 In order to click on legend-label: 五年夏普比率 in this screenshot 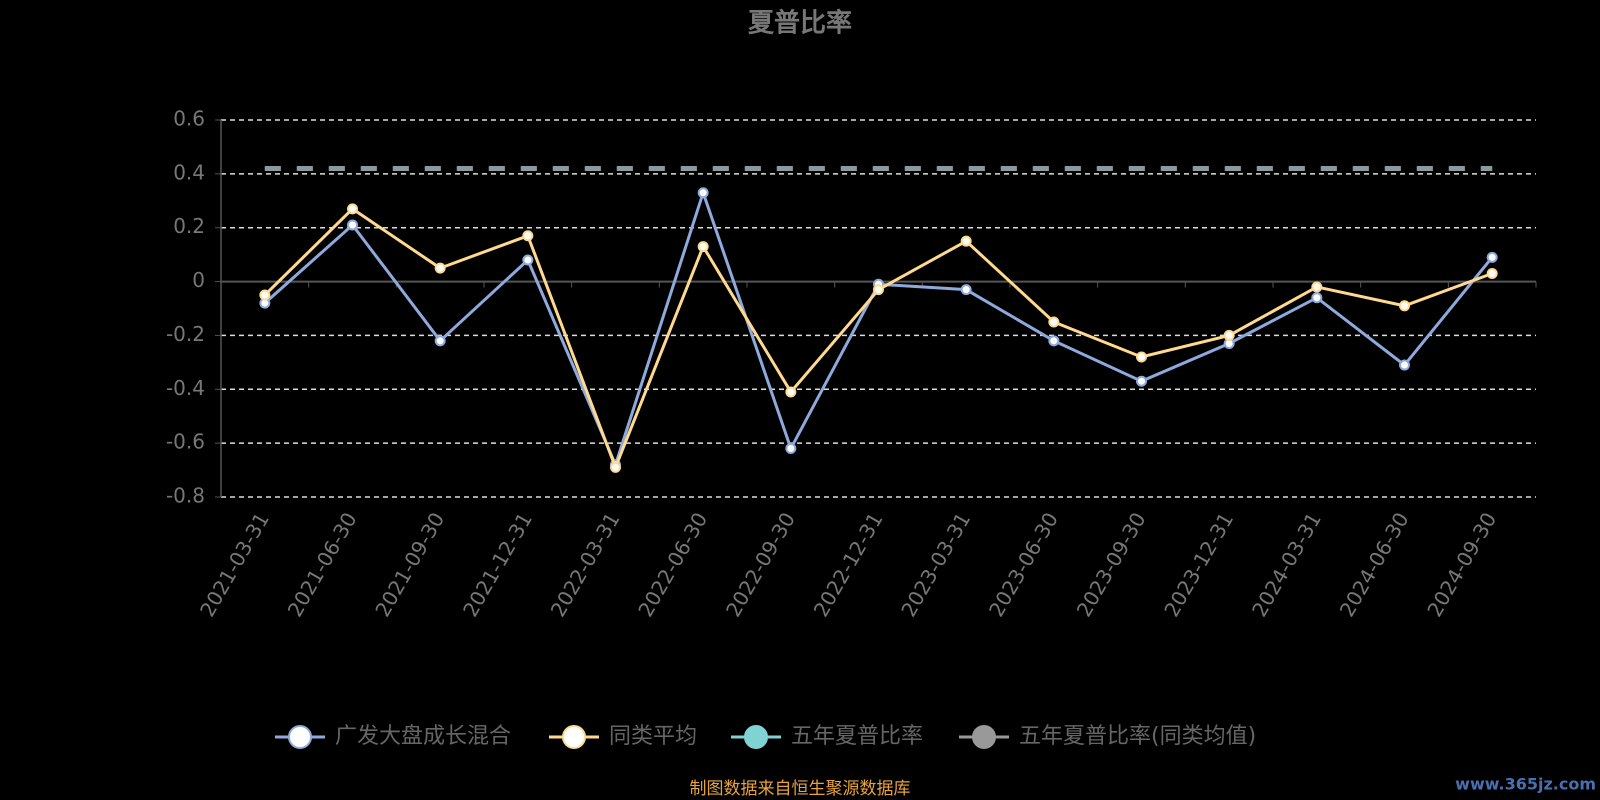, I will do `click(857, 736)`.